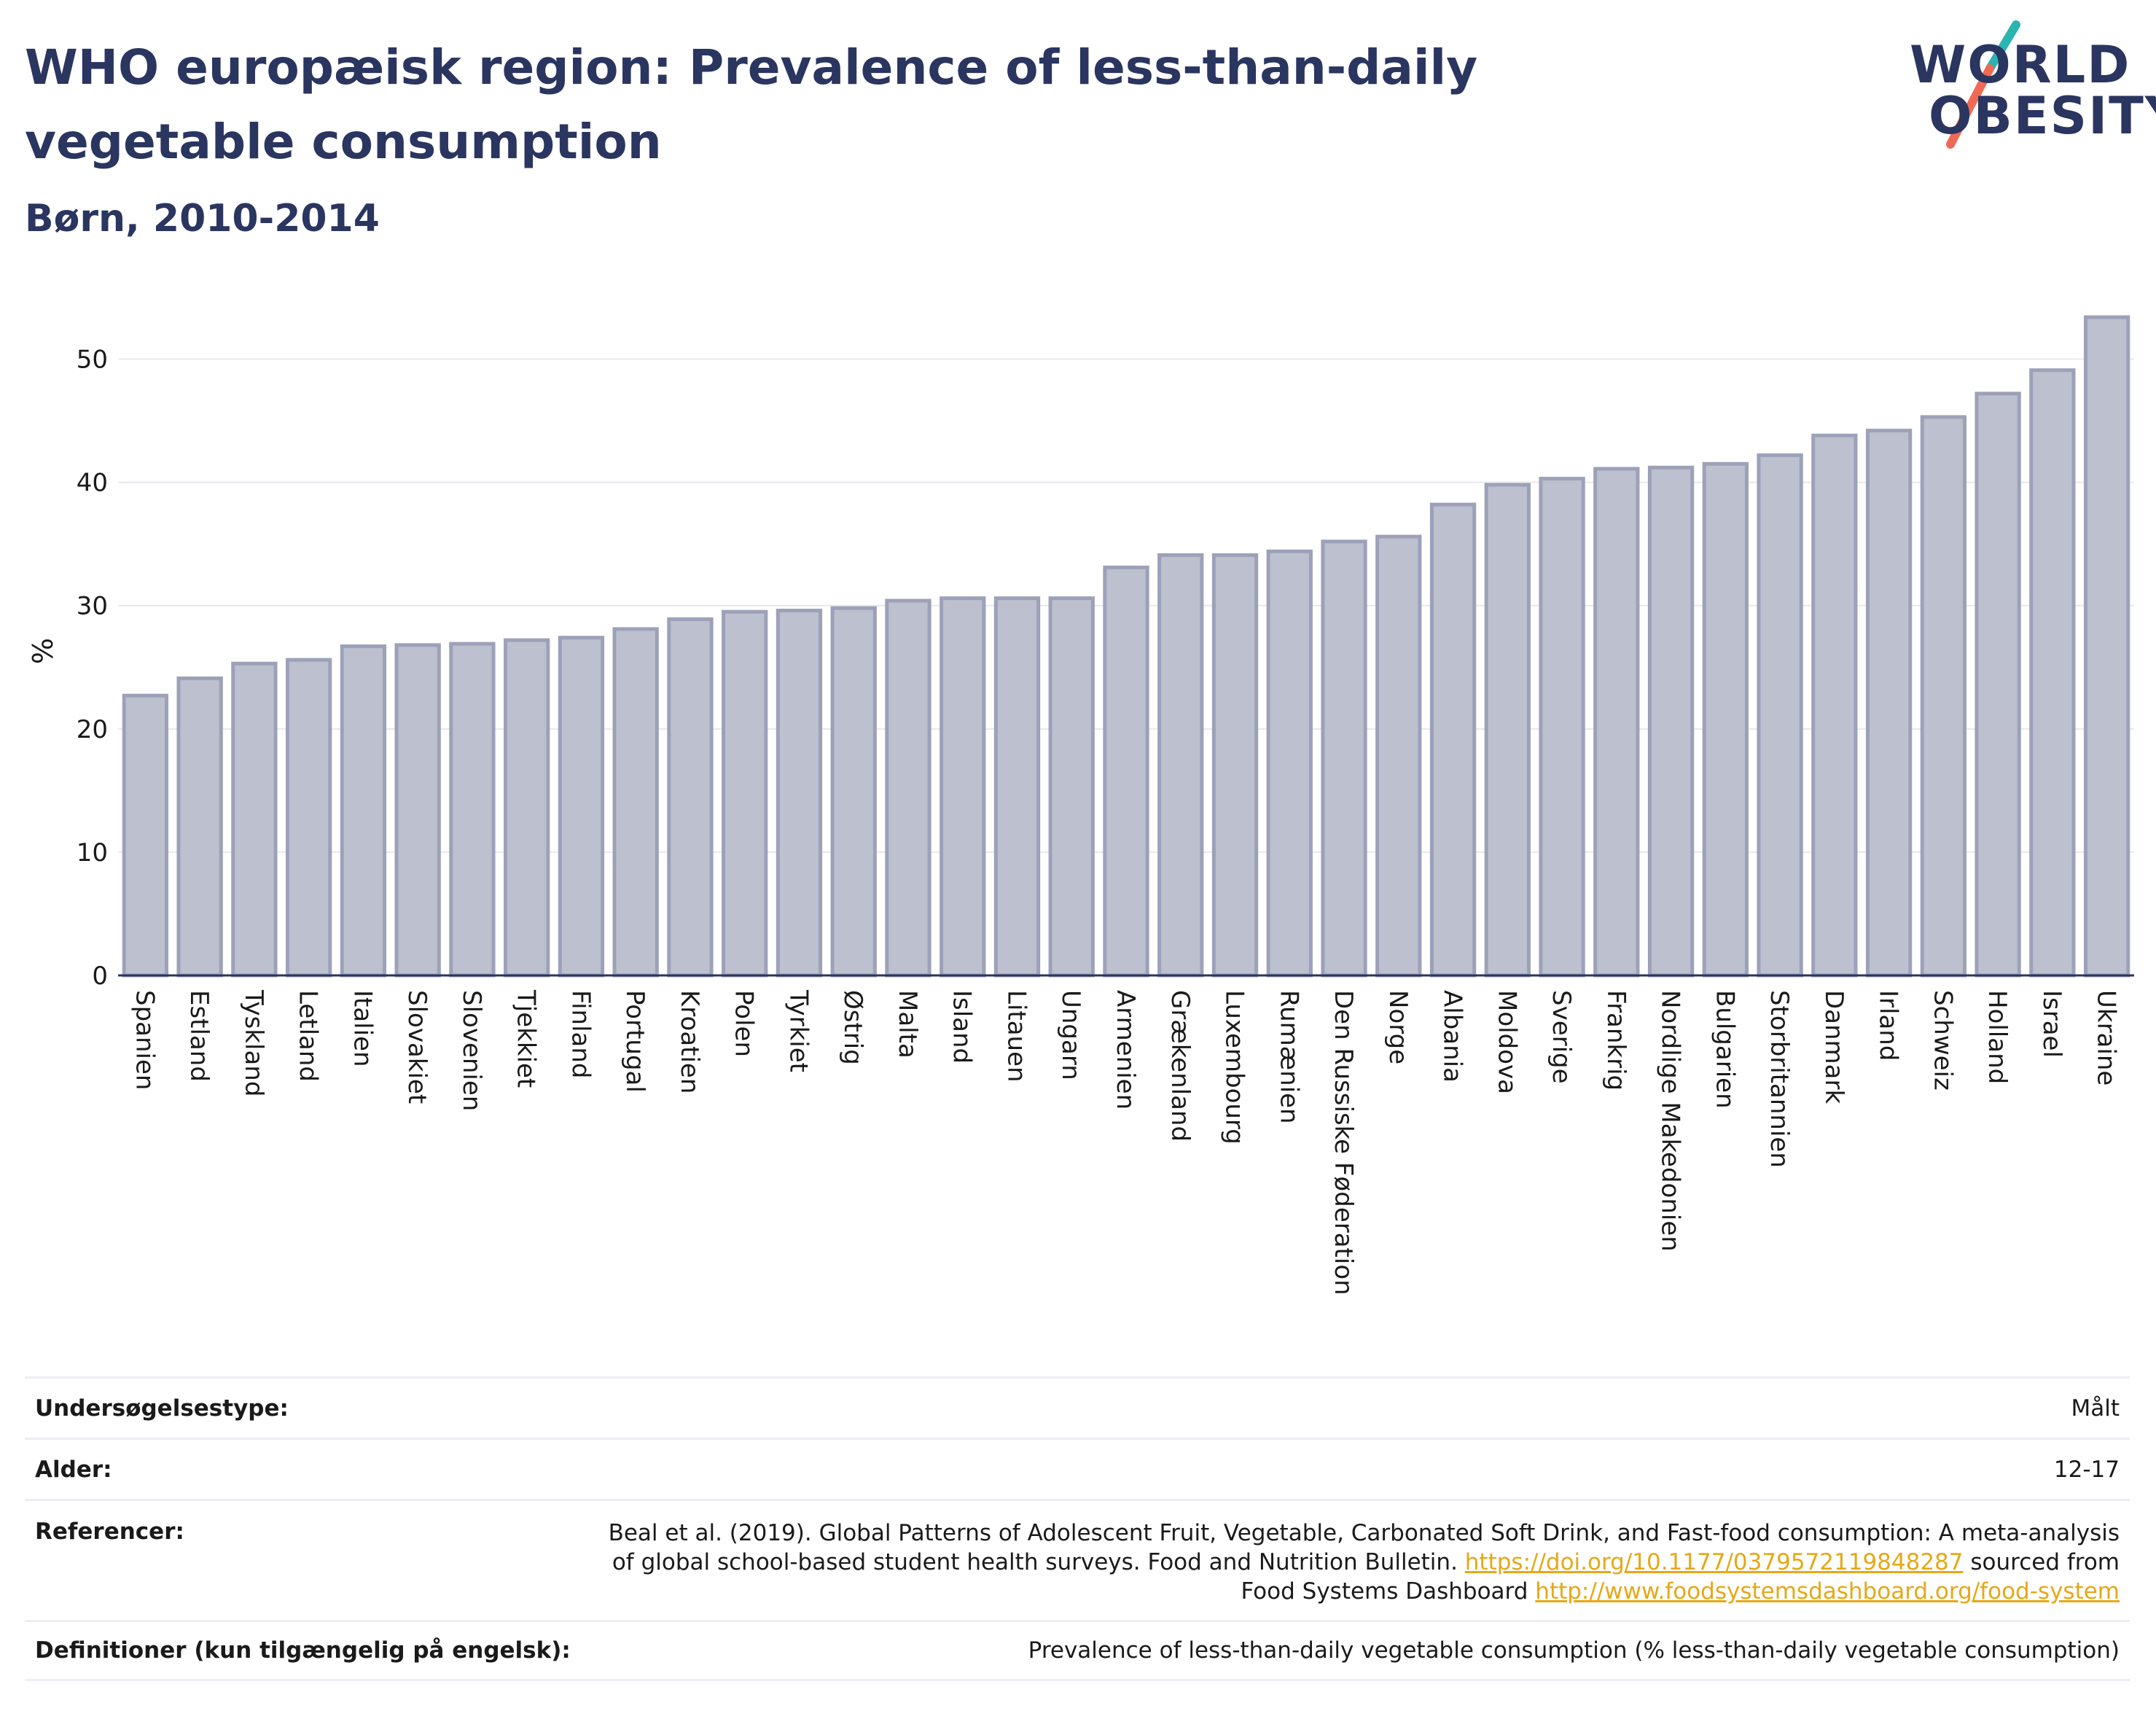 This screenshot has height=1719, width=2156. I want to click on x-tick-label: Holland, so click(1998, 1037).